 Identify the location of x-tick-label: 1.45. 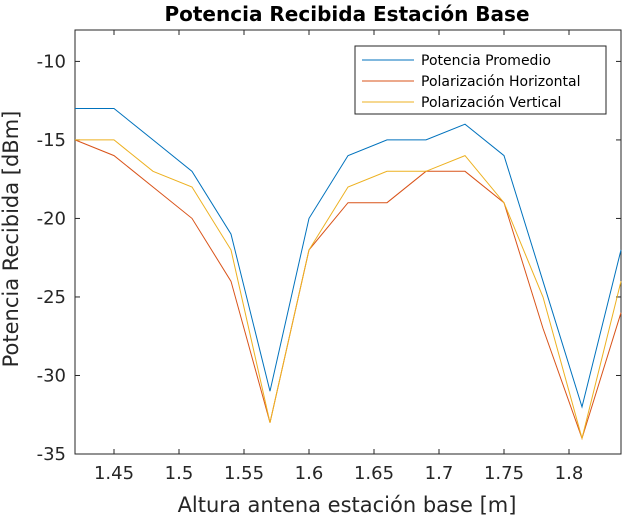
(114, 473).